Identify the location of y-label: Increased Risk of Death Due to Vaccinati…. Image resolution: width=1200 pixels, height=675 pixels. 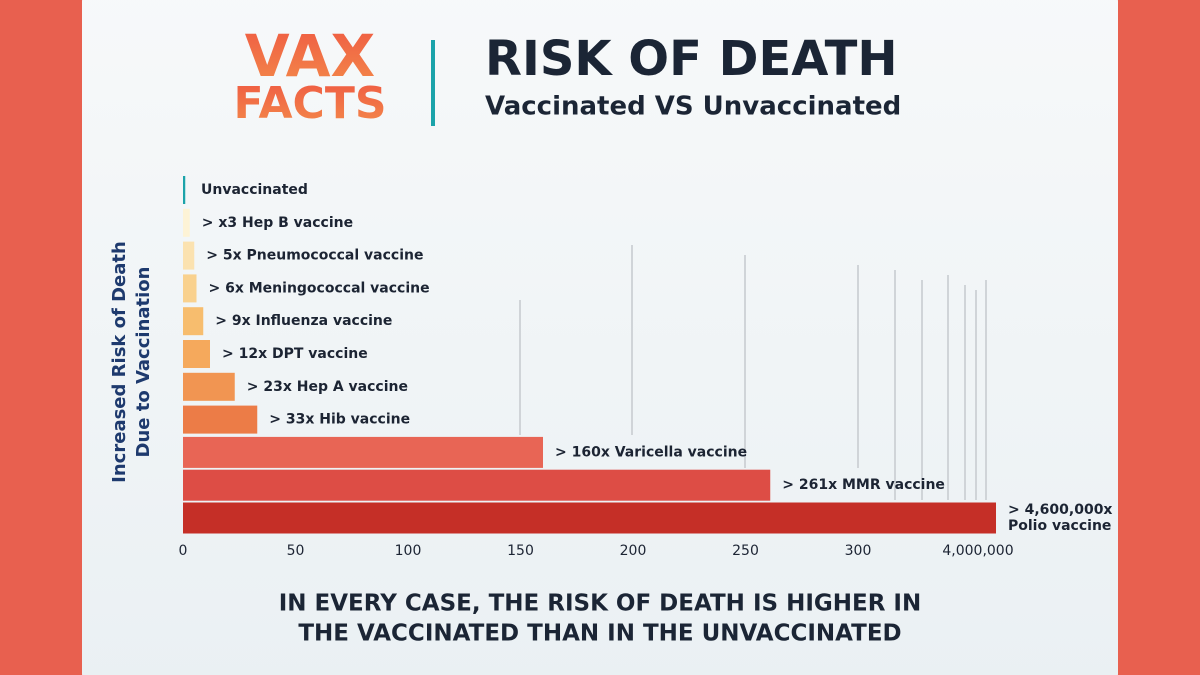
(131, 362).